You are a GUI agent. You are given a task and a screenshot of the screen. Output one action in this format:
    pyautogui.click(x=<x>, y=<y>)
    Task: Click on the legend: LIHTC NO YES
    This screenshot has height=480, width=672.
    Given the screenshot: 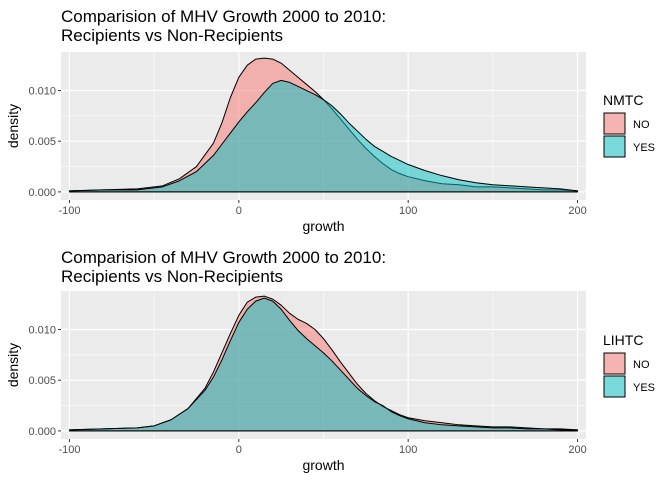 What is the action you would take?
    pyautogui.click(x=629, y=365)
    